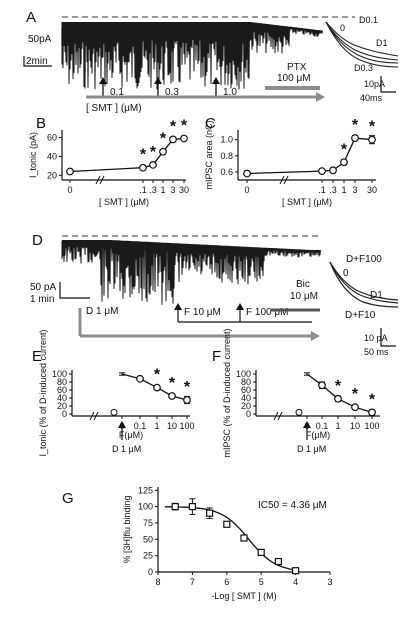  What do you see at coordinates (191, 272) in the screenshot?
I see `current-trace-d` at bounding box center [191, 272].